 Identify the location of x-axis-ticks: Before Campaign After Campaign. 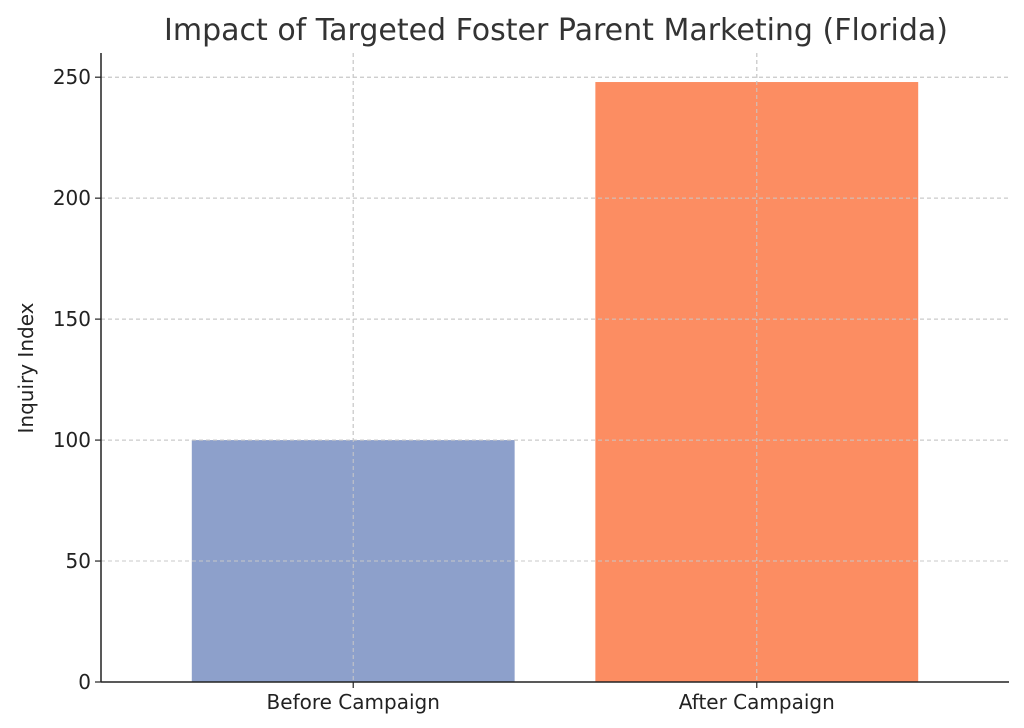
(551, 698).